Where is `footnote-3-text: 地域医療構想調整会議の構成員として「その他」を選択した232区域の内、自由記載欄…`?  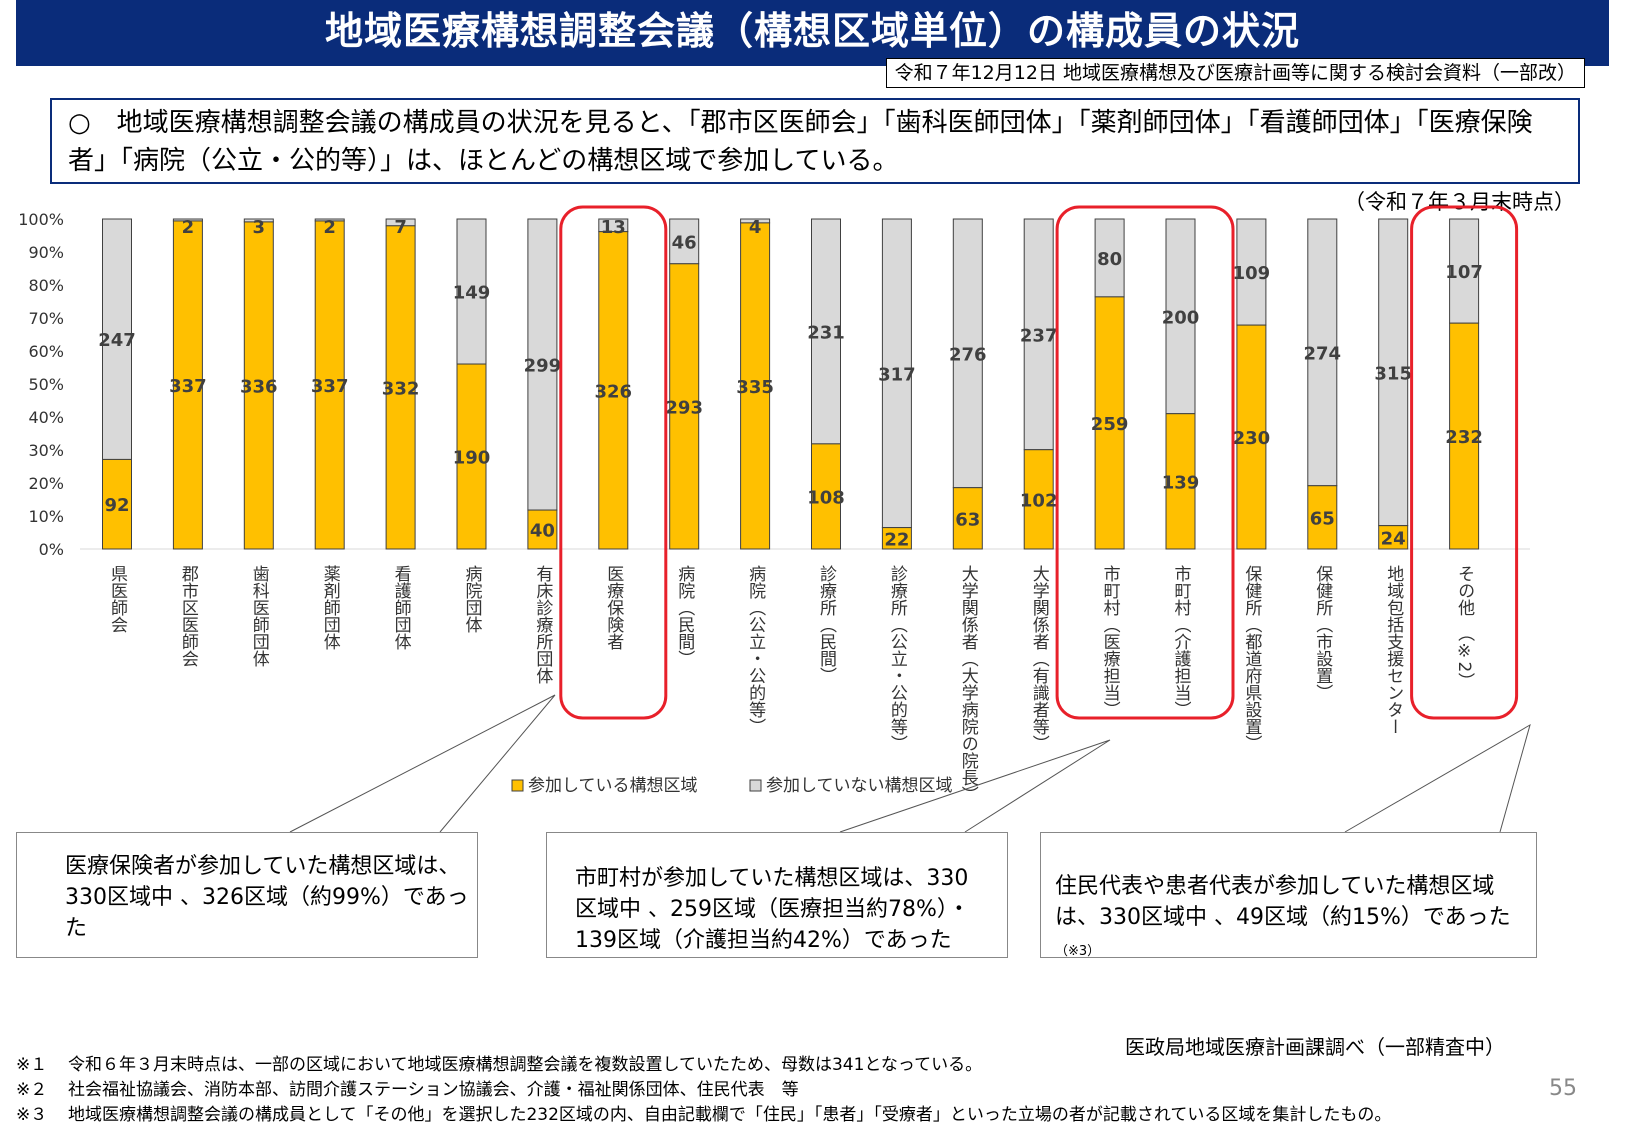 footnote-3-text: 地域医療構想調整会議の構成員として「その他」を選択した232区域の内、自由記載欄… is located at coordinates (730, 1115).